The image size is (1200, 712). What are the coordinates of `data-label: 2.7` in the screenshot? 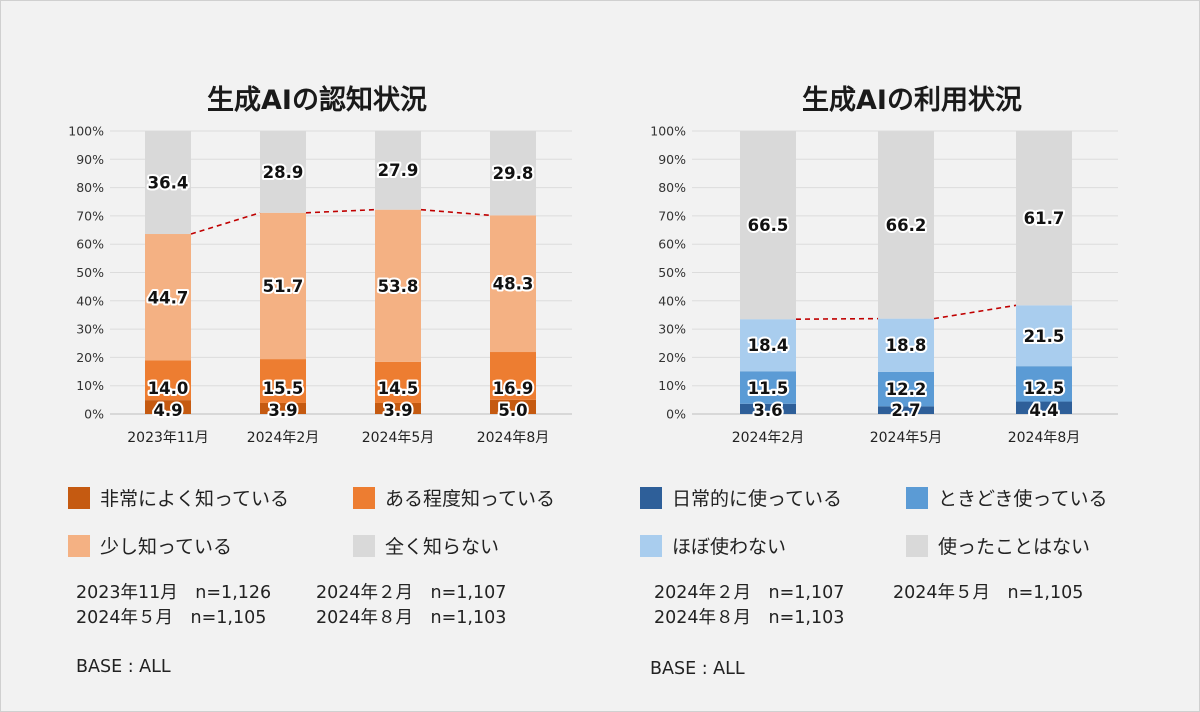 It's located at (905, 410).